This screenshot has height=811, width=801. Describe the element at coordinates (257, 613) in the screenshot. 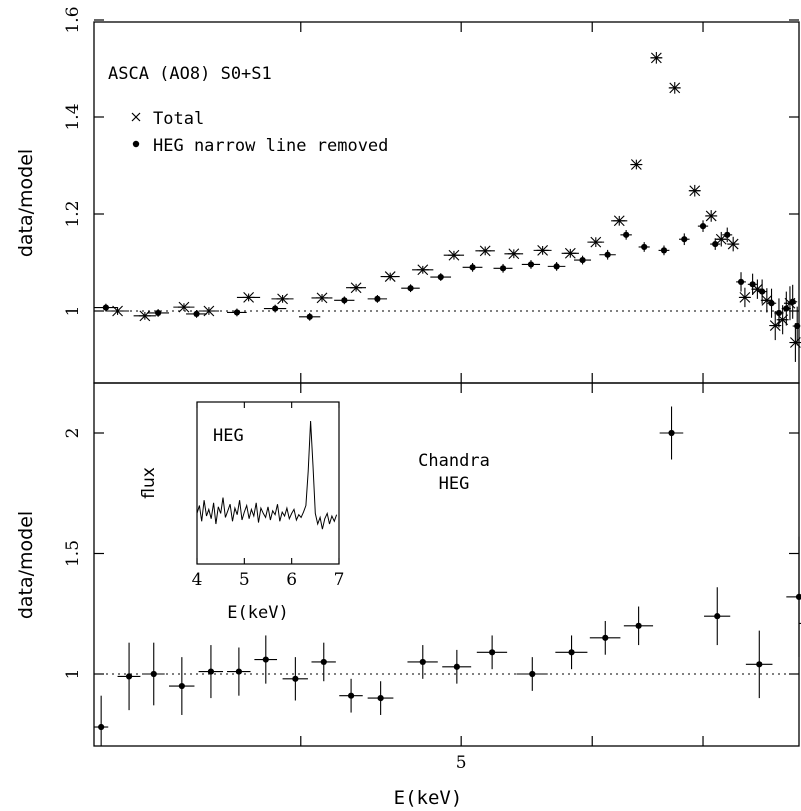

I see `inset-x-axis-label: E(keV)` at that location.